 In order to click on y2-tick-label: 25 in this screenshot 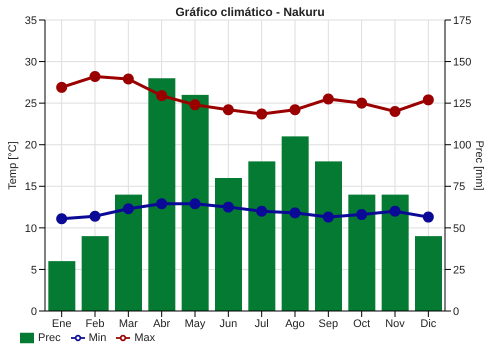, I will do `click(459, 270)`.